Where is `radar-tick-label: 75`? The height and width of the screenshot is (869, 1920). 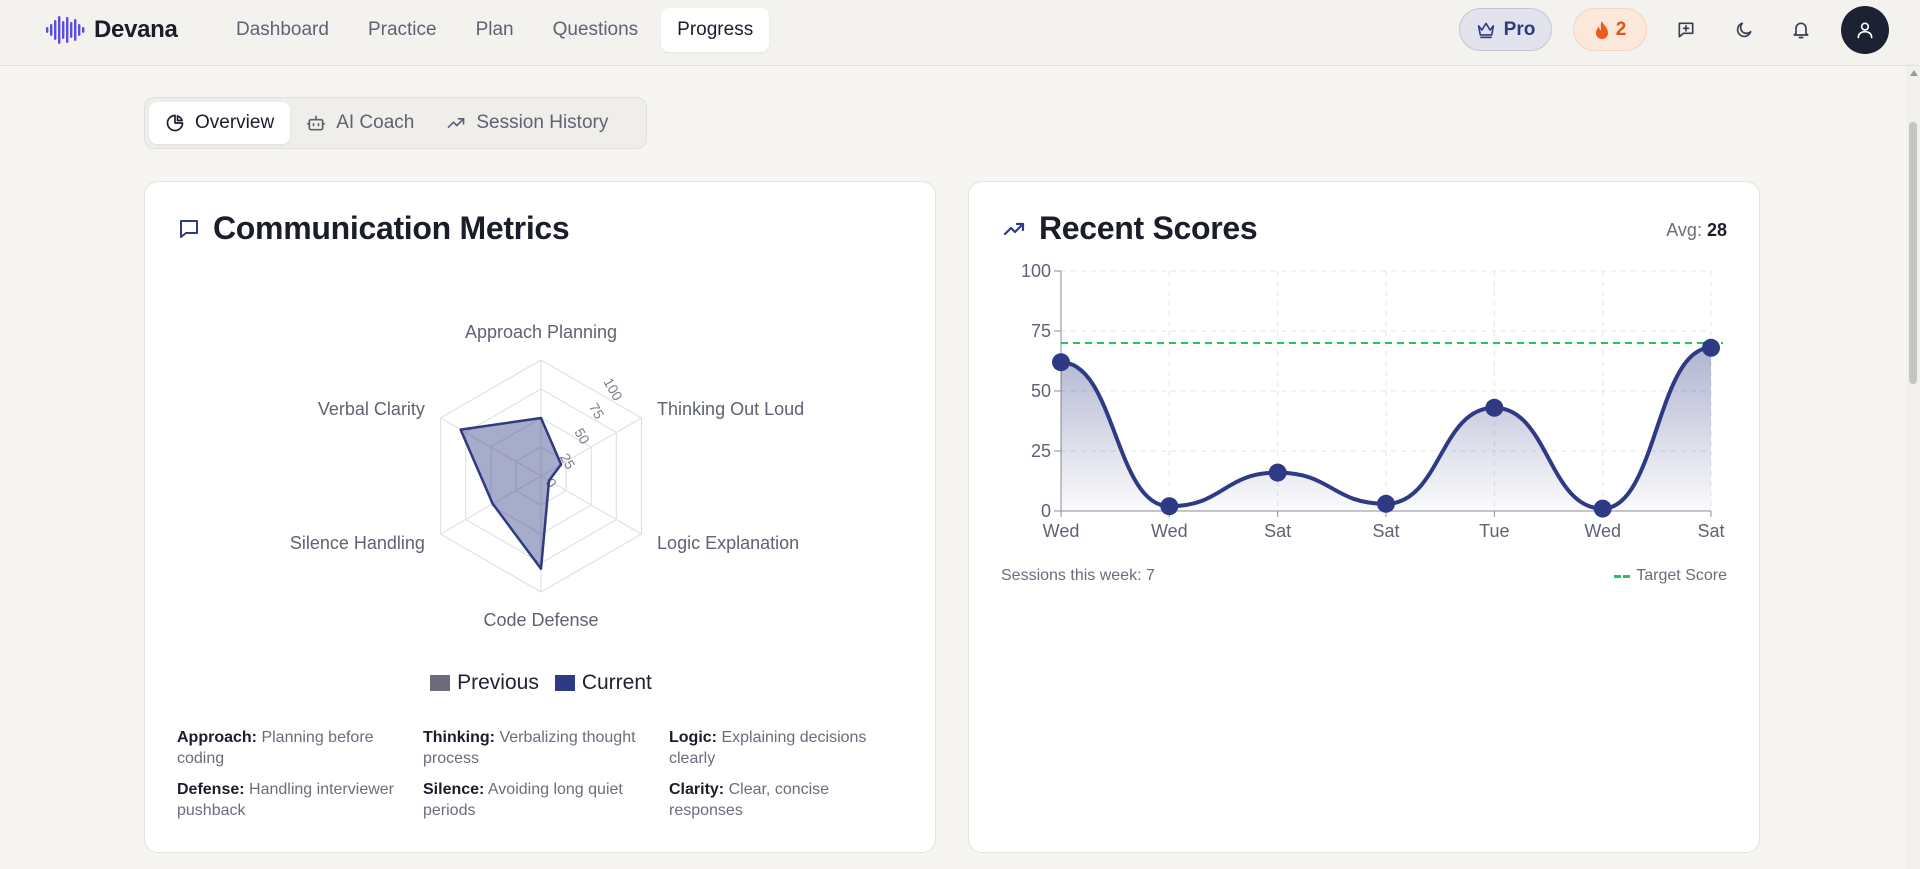 radar-tick-label: 75 is located at coordinates (597, 411).